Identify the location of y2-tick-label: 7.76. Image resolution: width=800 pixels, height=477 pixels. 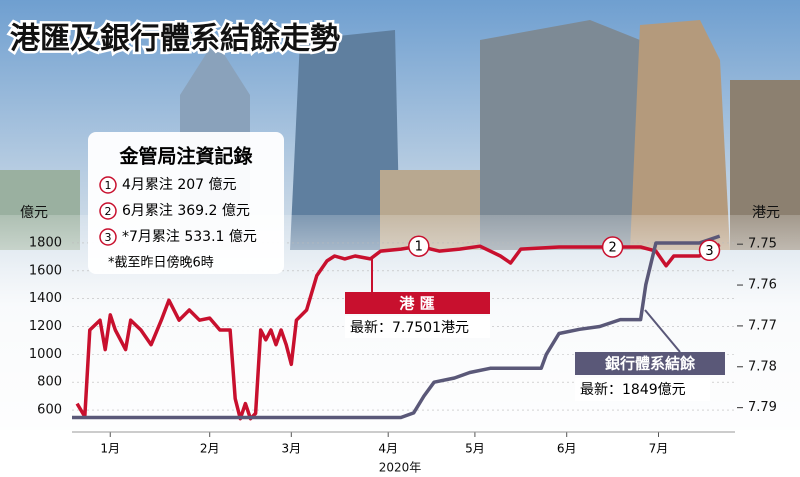
(762, 285).